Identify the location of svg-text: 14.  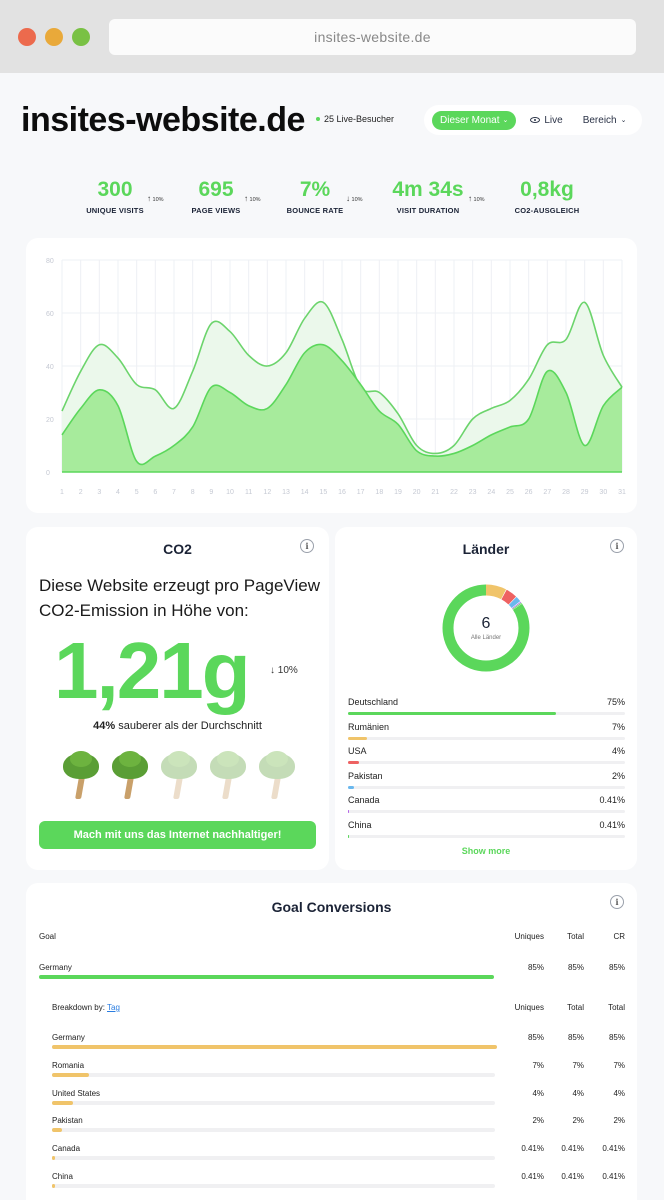
(305, 492).